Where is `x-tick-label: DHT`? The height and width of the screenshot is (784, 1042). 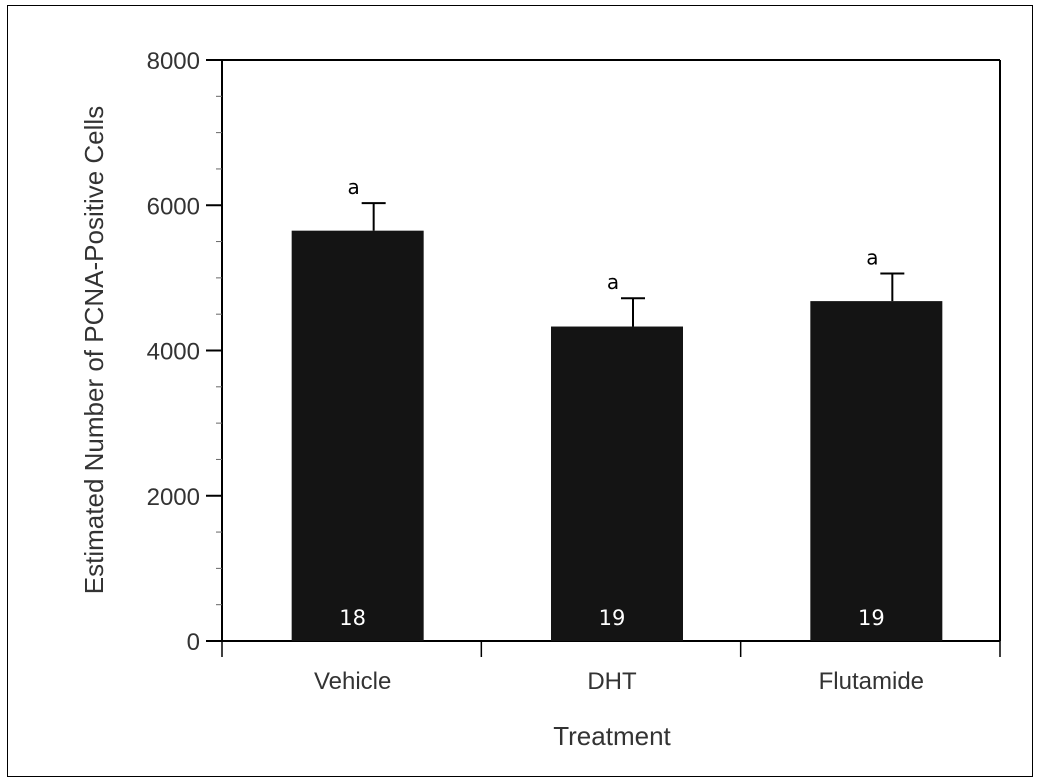 x-tick-label: DHT is located at coordinates (612, 681).